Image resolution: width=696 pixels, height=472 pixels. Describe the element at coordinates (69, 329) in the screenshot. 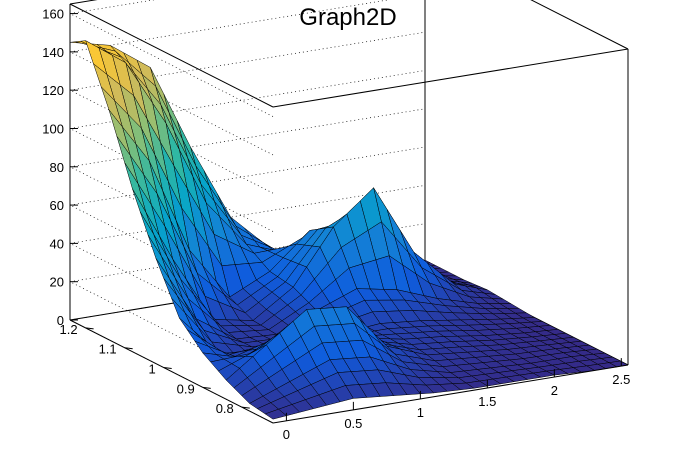

I see `y-tick-label: 1.2` at that location.